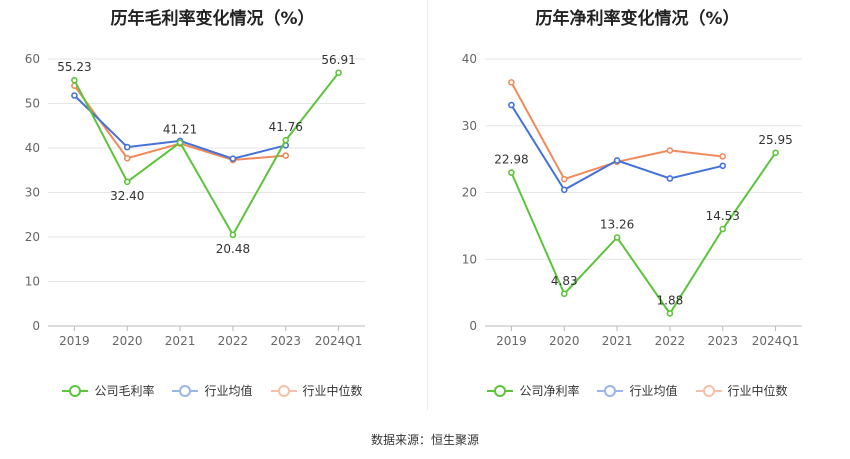  Describe the element at coordinates (124, 391) in the screenshot. I see `legend-label: 公司毛利率` at that location.